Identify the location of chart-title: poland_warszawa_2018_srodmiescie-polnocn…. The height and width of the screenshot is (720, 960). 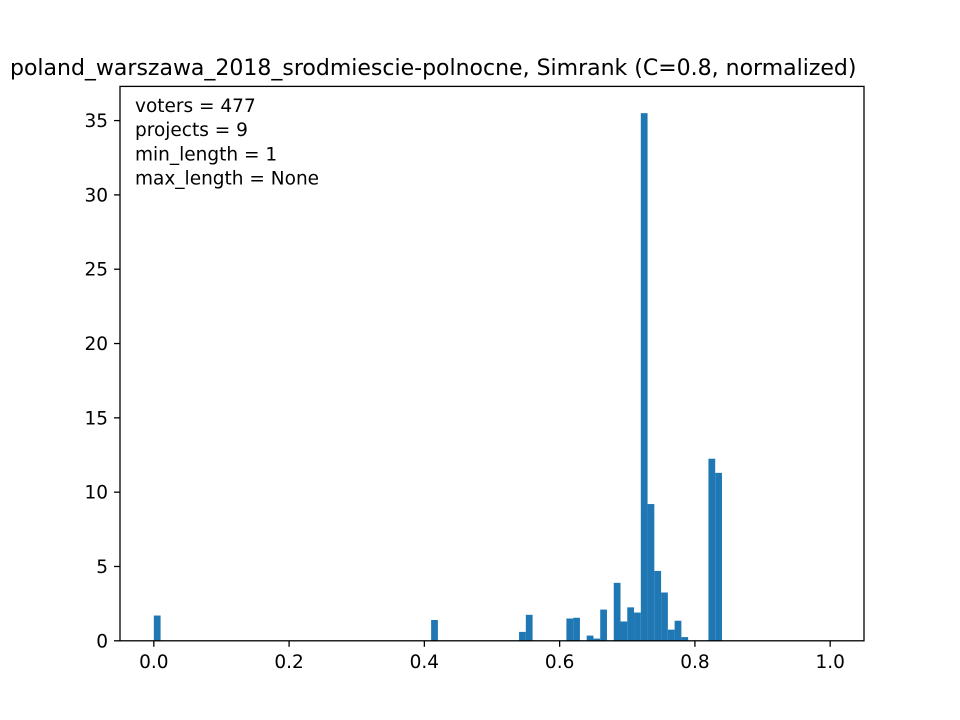
(433, 68).